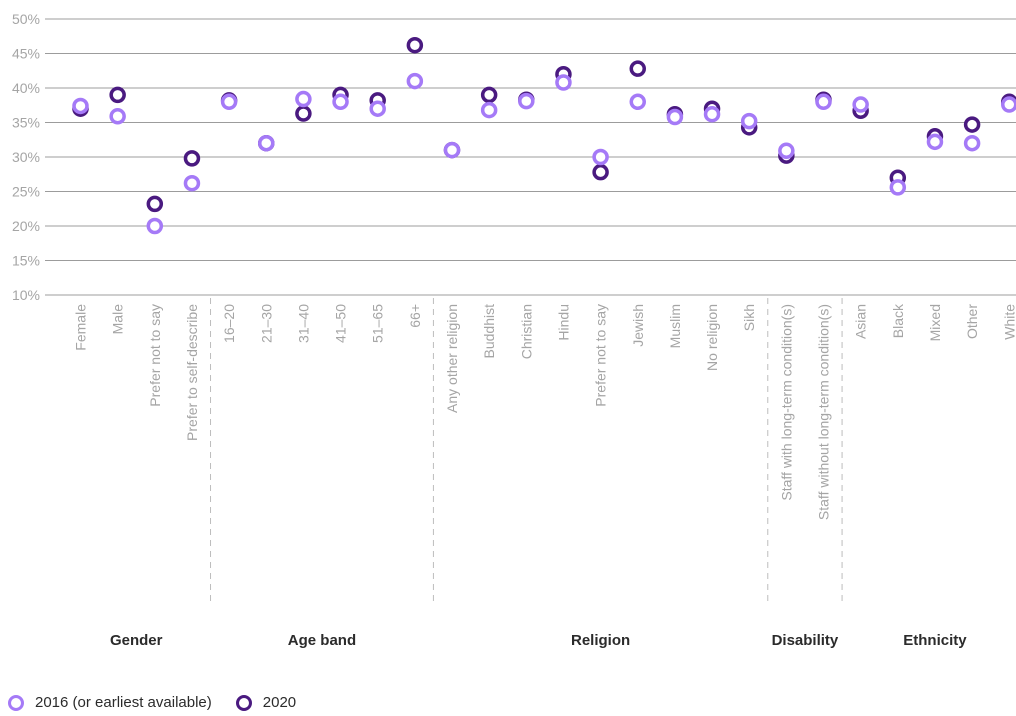  What do you see at coordinates (26, 19) in the screenshot?
I see `y-tick-label: 50%` at bounding box center [26, 19].